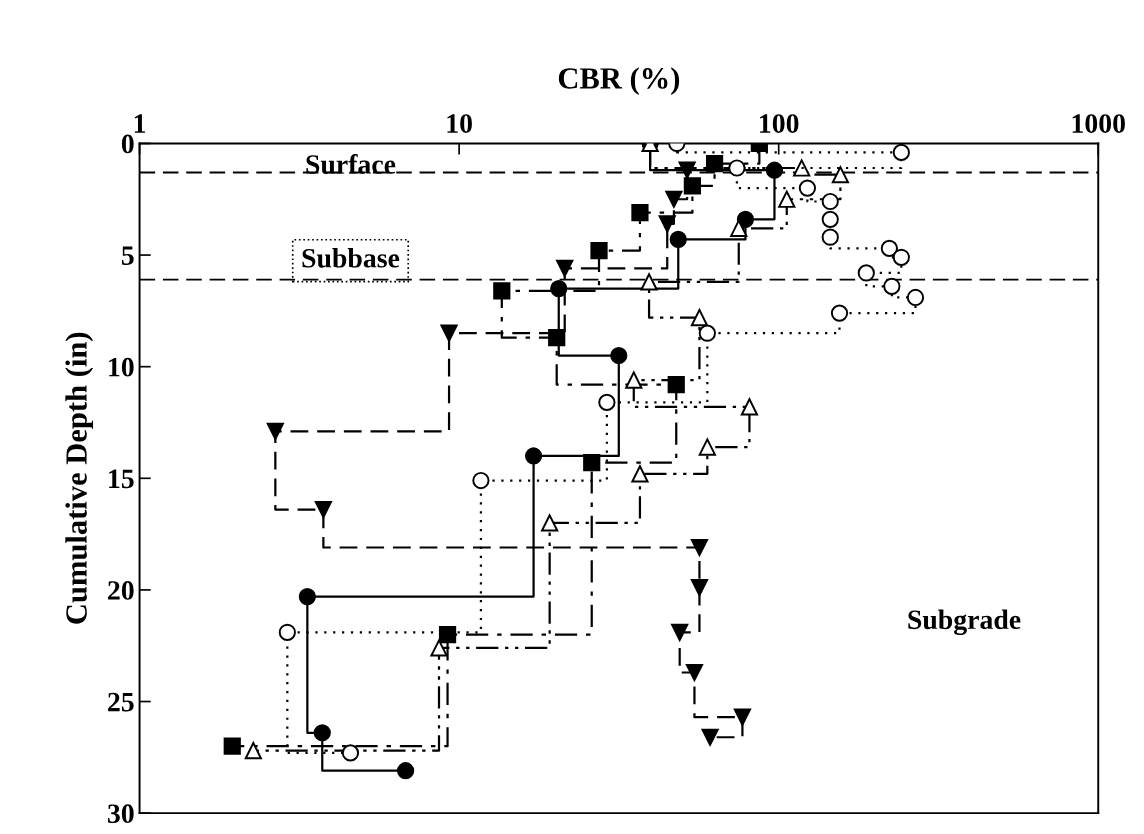 The height and width of the screenshot is (834, 1144). Describe the element at coordinates (140, 123) in the screenshot. I see `x-tick-label: 1` at that location.